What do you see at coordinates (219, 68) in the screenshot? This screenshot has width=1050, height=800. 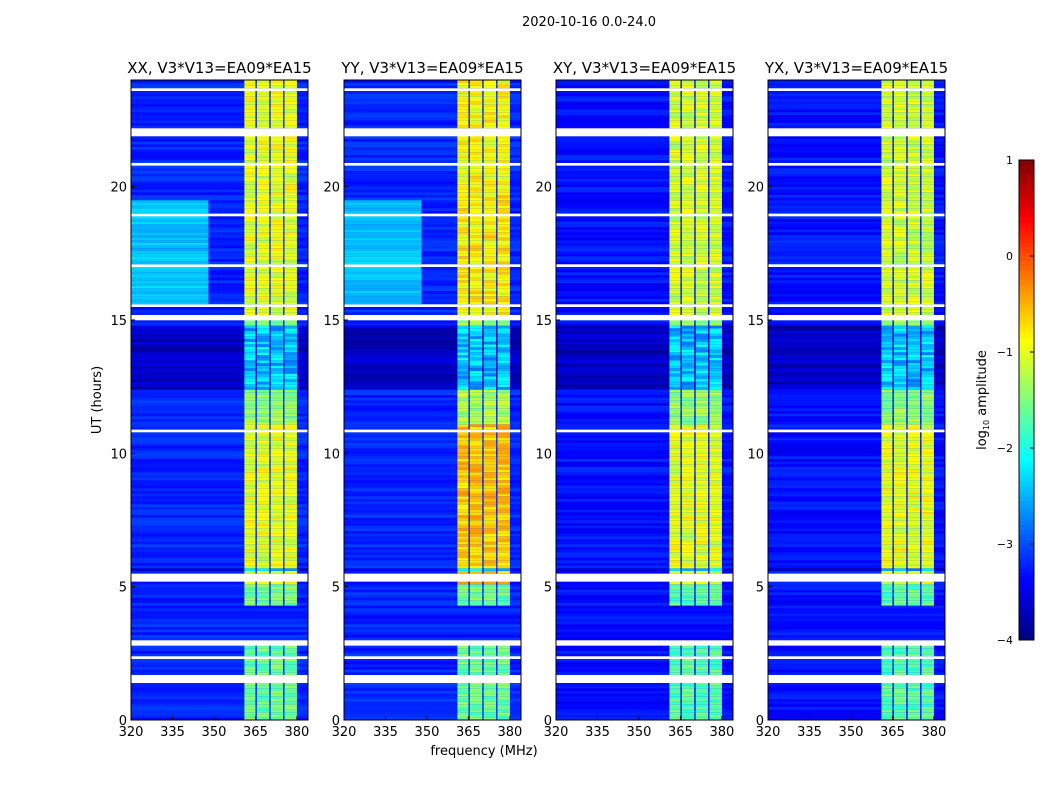 I see `panel-title: XX, V3*V13=EA09*EA15` at bounding box center [219, 68].